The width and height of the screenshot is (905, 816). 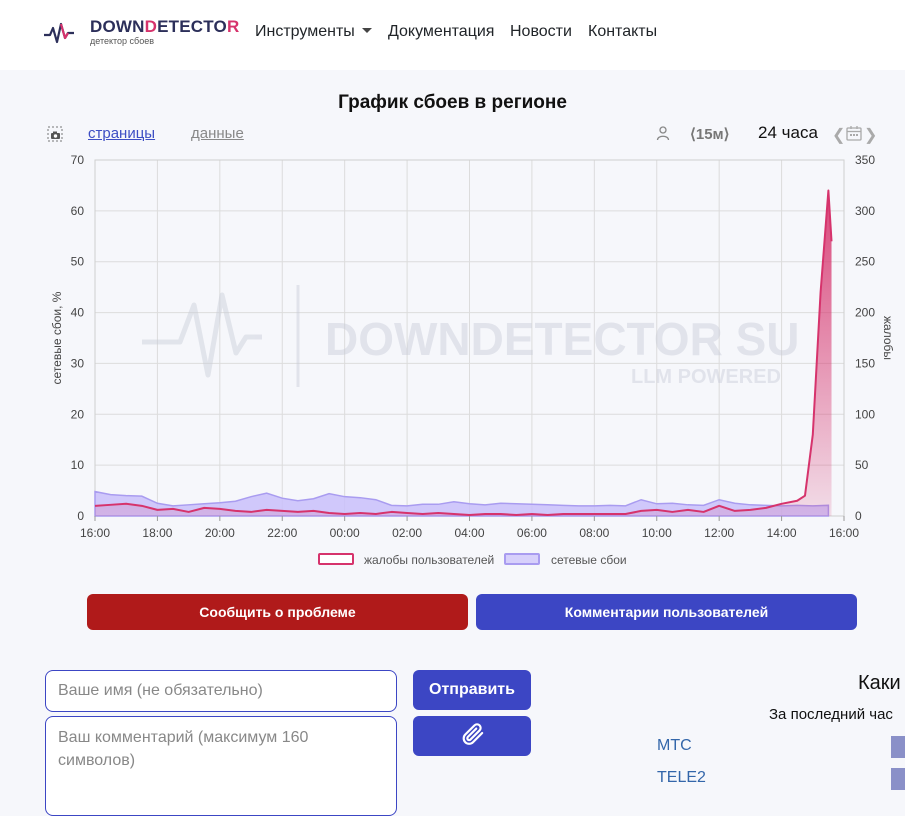 I want to click on y-tick-label: 60, so click(x=78, y=211).